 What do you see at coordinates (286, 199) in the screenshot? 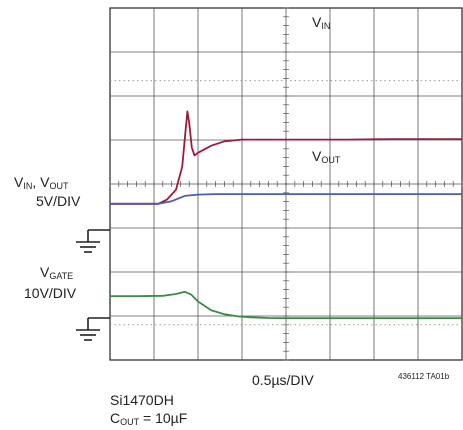
I see `trace-vout` at bounding box center [286, 199].